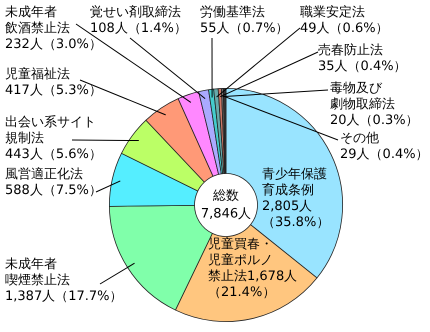  Describe the element at coordinates (53, 90) in the screenshot. I see `data-label: 417人（5.3%）` at that location.